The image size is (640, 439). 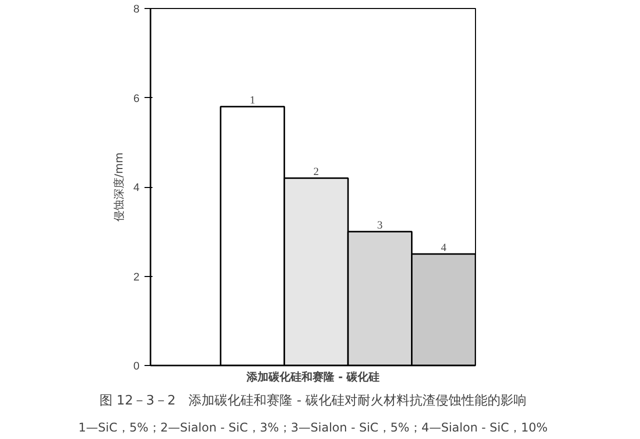 I want to click on x-axis-title: 添加碳化硅和赛隆 - 碳化硅, so click(x=312, y=377).